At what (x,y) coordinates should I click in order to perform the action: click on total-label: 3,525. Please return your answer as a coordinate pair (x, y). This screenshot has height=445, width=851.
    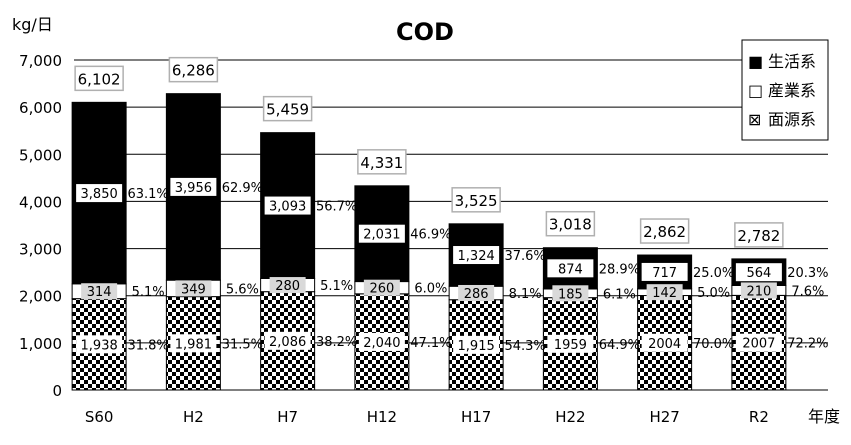
    Looking at the image, I should click on (476, 201).